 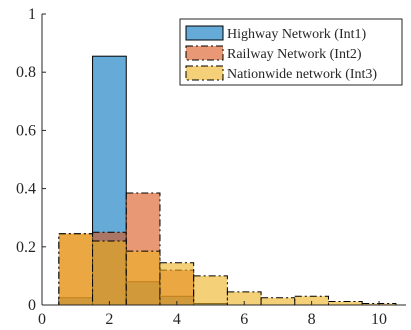 What do you see at coordinates (294, 54) in the screenshot?
I see `legend-label-2: Railway Network (Int2)` at bounding box center [294, 54].